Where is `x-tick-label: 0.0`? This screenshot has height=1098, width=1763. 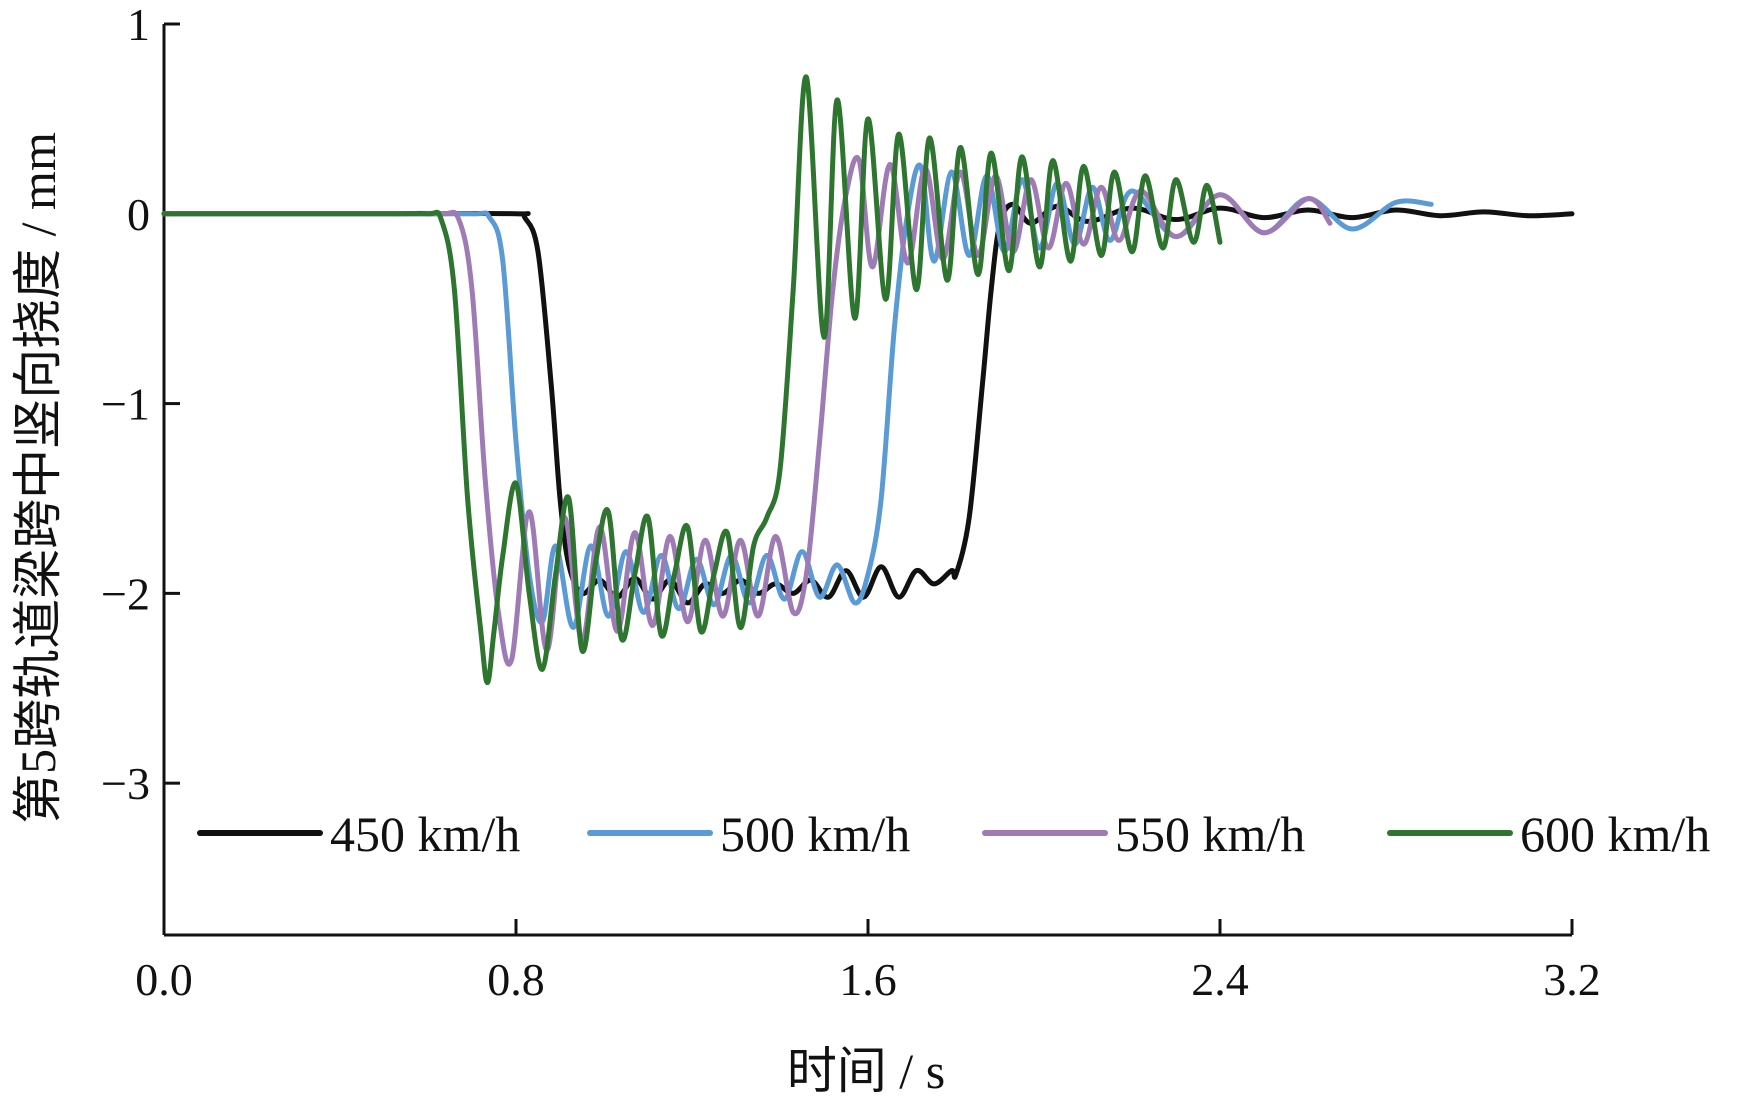
x-tick-label: 0.0 is located at coordinates (164, 979).